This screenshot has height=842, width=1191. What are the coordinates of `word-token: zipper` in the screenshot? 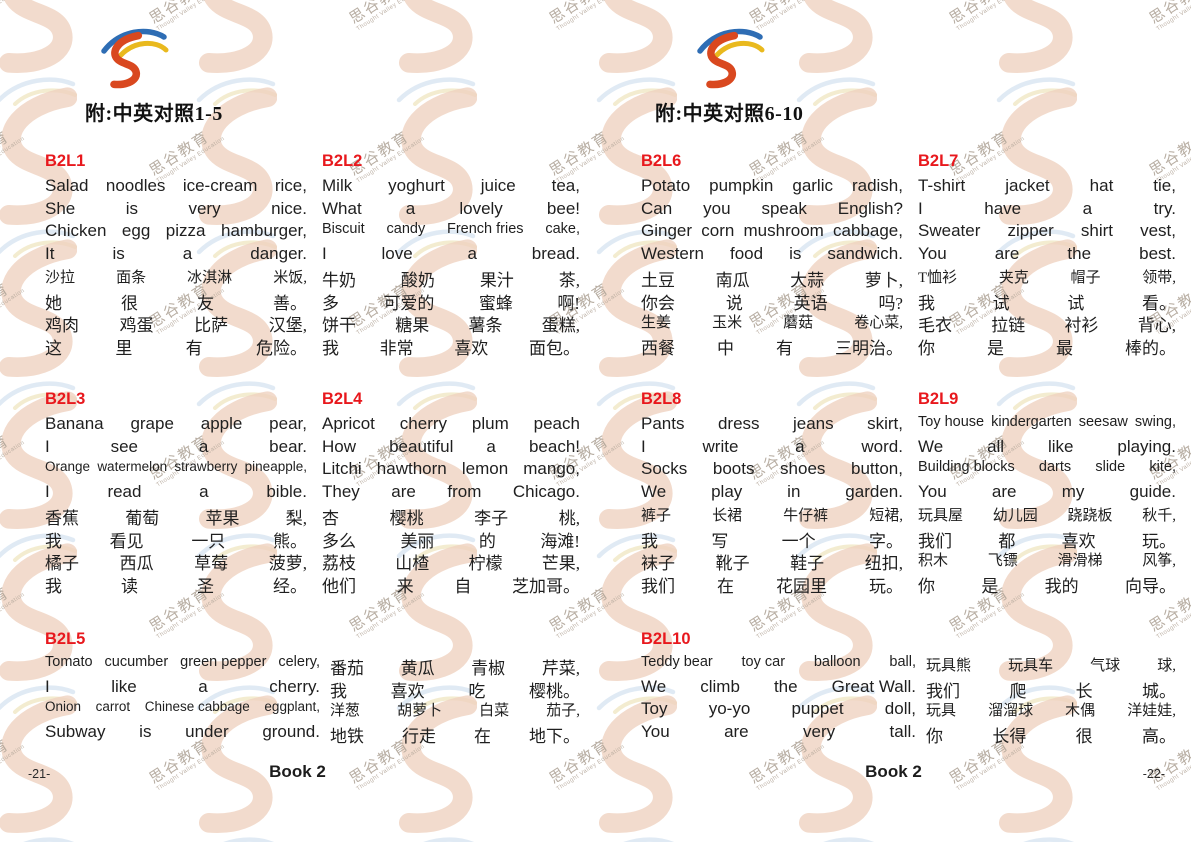 It's located at (1030, 230).